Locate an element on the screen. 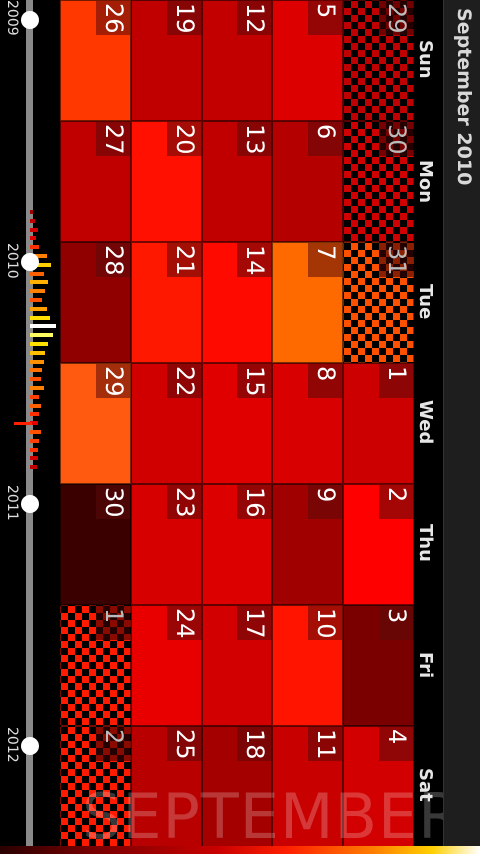 Image resolution: width=480 pixels, height=854 pixels. day-cell: 31 is located at coordinates (378, 302).